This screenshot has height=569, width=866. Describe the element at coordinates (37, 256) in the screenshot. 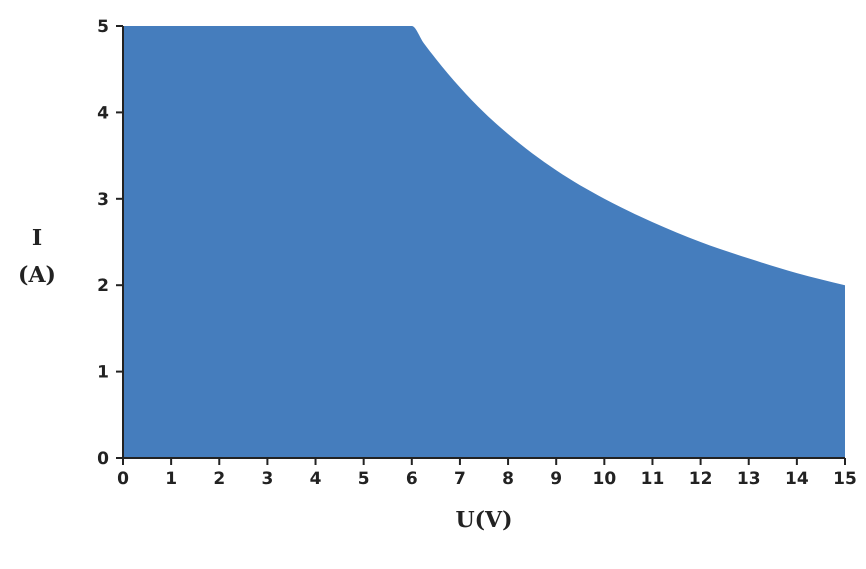

I see `y-axis-title: I (A)` at that location.